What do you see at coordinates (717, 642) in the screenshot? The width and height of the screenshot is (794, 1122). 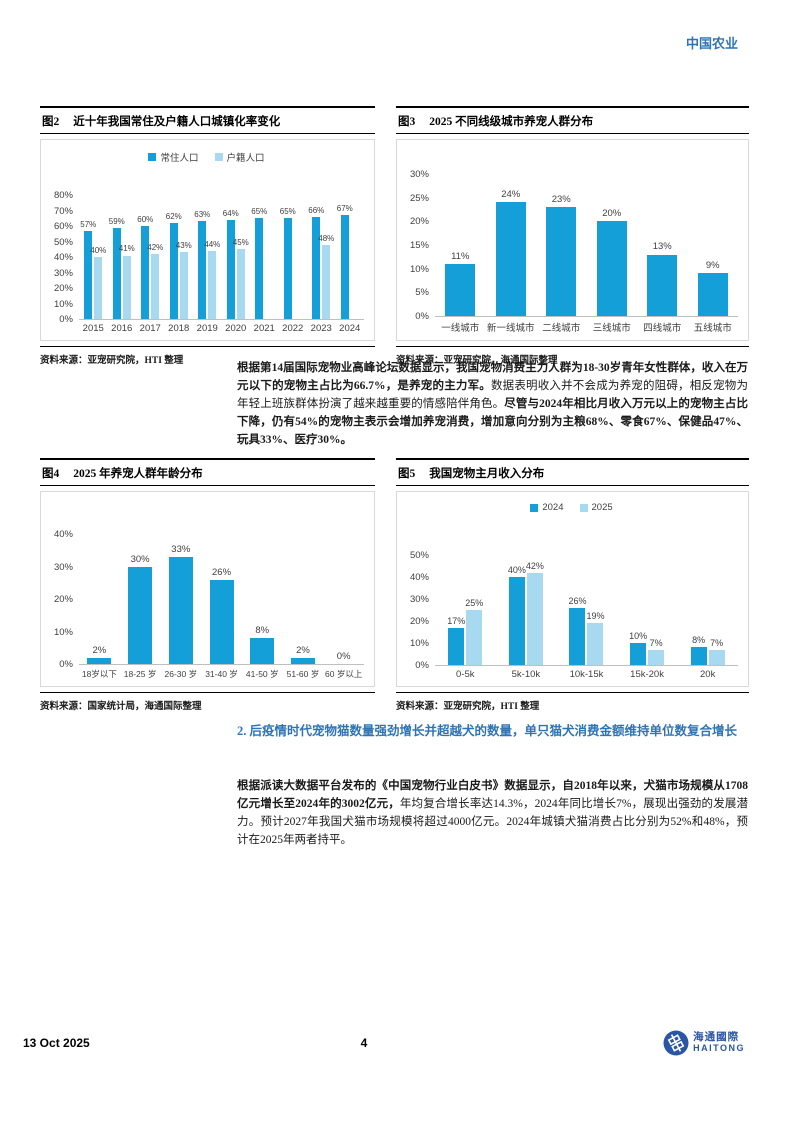 I see `bar-value-label: 7%` at bounding box center [717, 642].